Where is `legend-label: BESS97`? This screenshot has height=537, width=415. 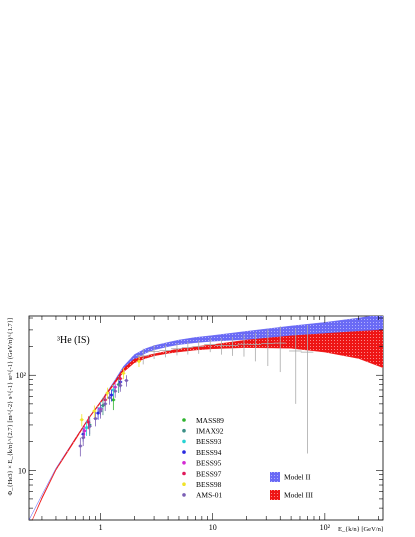
legend-label: BESS97 is located at coordinates (209, 473).